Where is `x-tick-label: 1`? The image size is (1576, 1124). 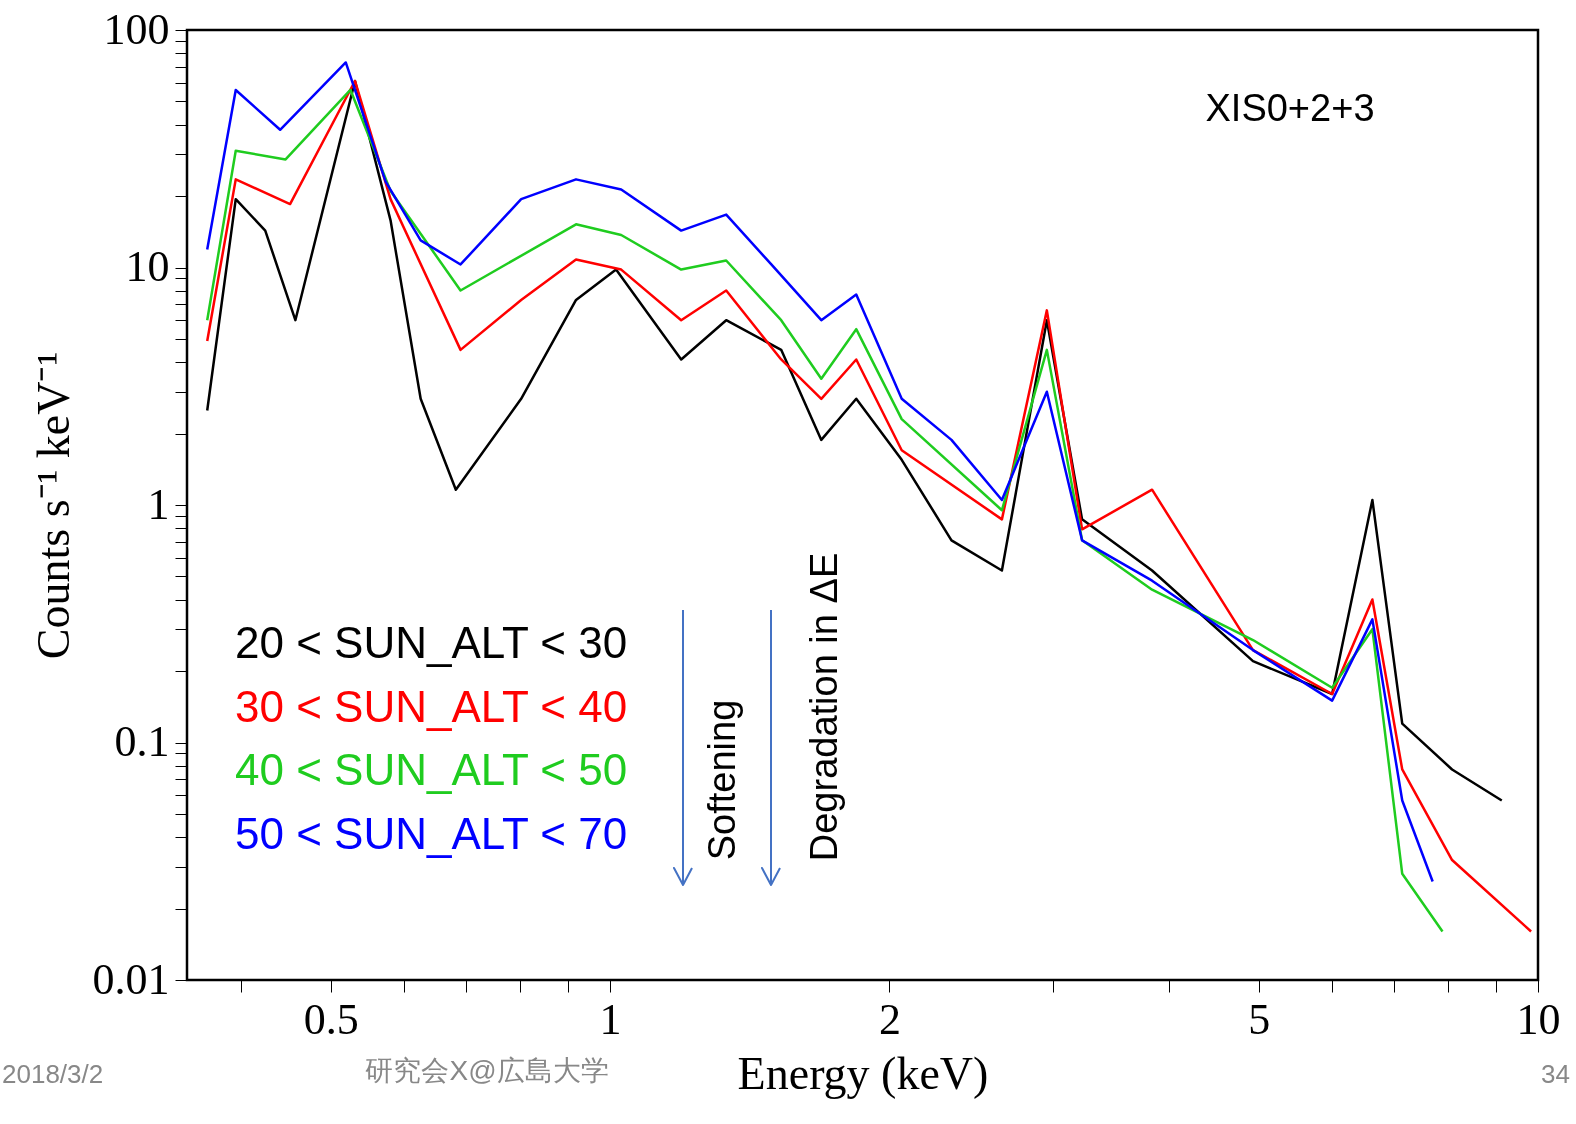
x-tick-label: 1 is located at coordinates (610, 1019).